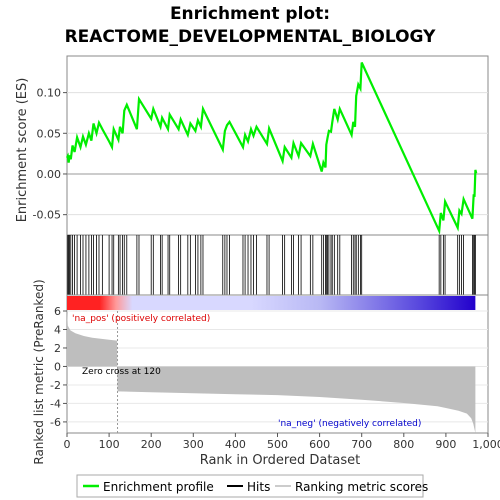 The height and width of the screenshot is (500, 500). What do you see at coordinates (280, 460) in the screenshot?
I see `x-axis-label: Rank in Ordered Dataset` at bounding box center [280, 460].